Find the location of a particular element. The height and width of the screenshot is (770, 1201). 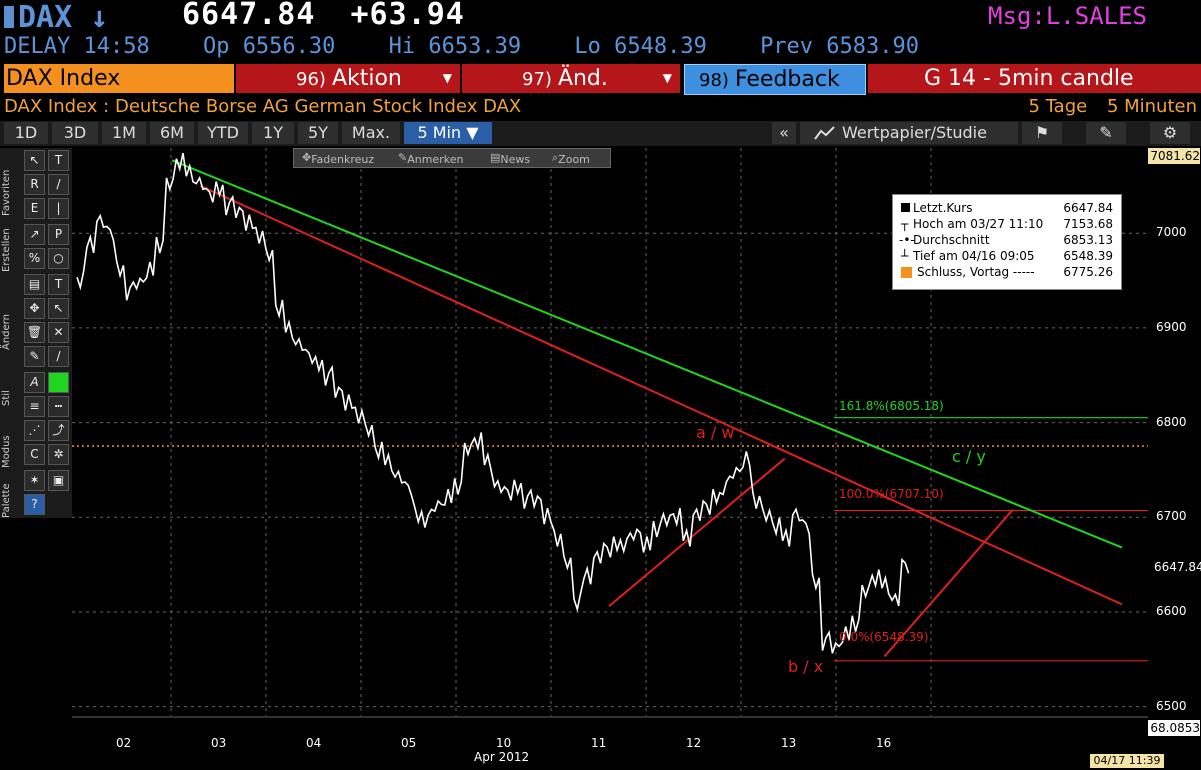

select-icon: ↖ is located at coordinates (58, 308).